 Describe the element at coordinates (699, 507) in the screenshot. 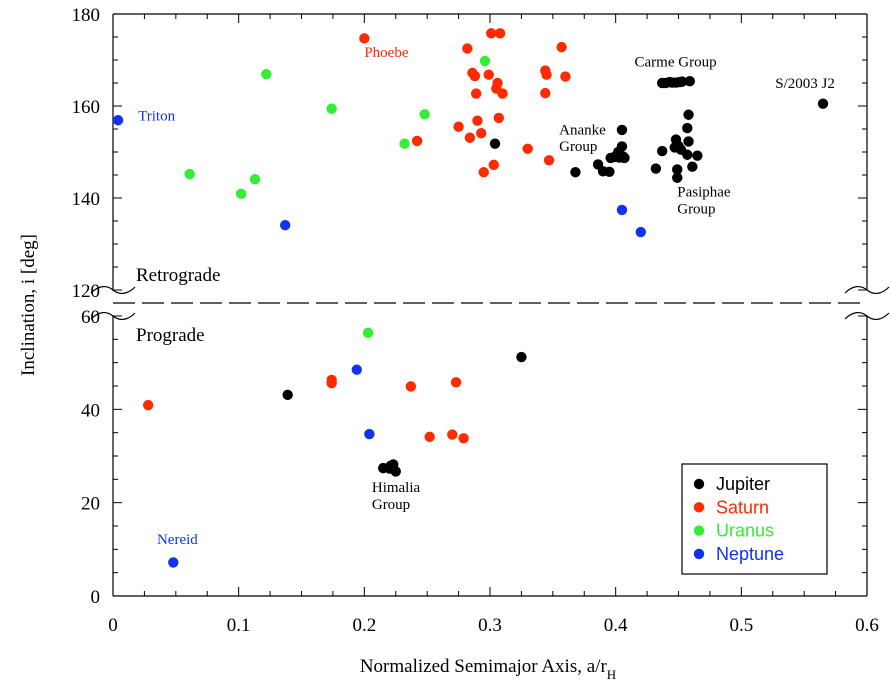

I see `legend-marker-saturn` at that location.